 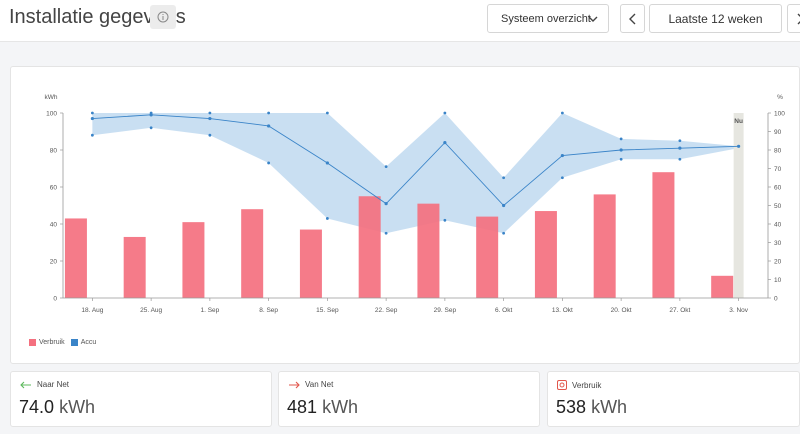 I want to click on x-tick-label: 1. Sep, so click(x=209, y=310).